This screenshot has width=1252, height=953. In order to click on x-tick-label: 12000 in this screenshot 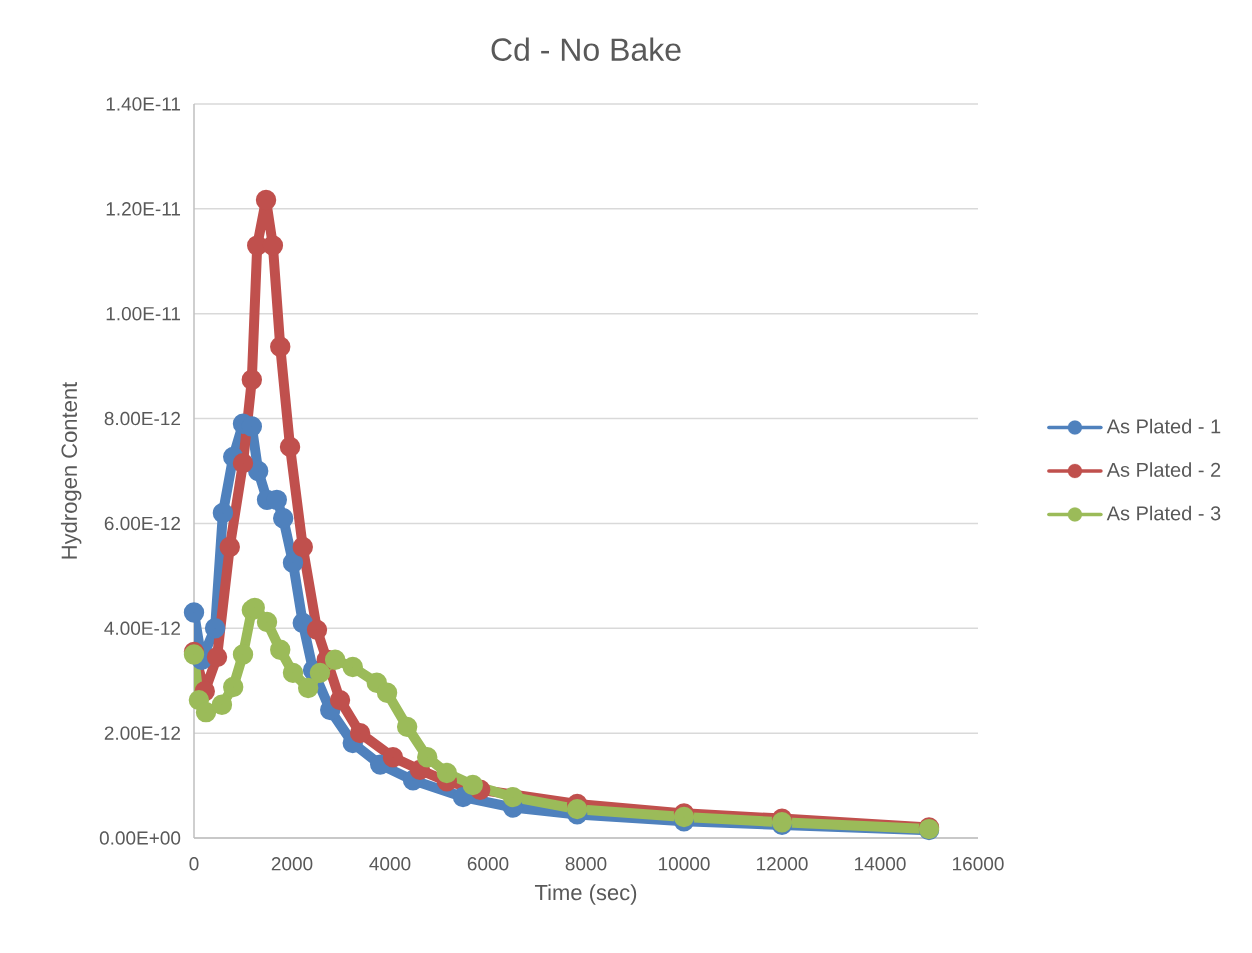, I will do `click(782, 864)`.